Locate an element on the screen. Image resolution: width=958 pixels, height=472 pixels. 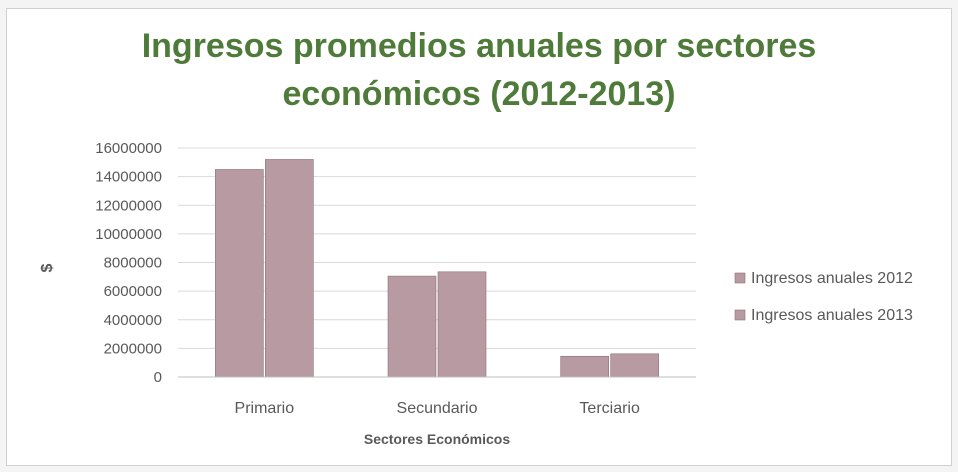
y-tick-label: 0 is located at coordinates (158, 377).